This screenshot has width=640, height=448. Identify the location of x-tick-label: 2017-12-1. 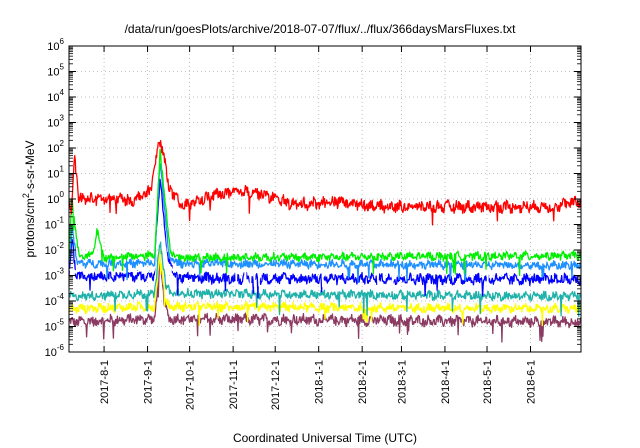
(276, 385).